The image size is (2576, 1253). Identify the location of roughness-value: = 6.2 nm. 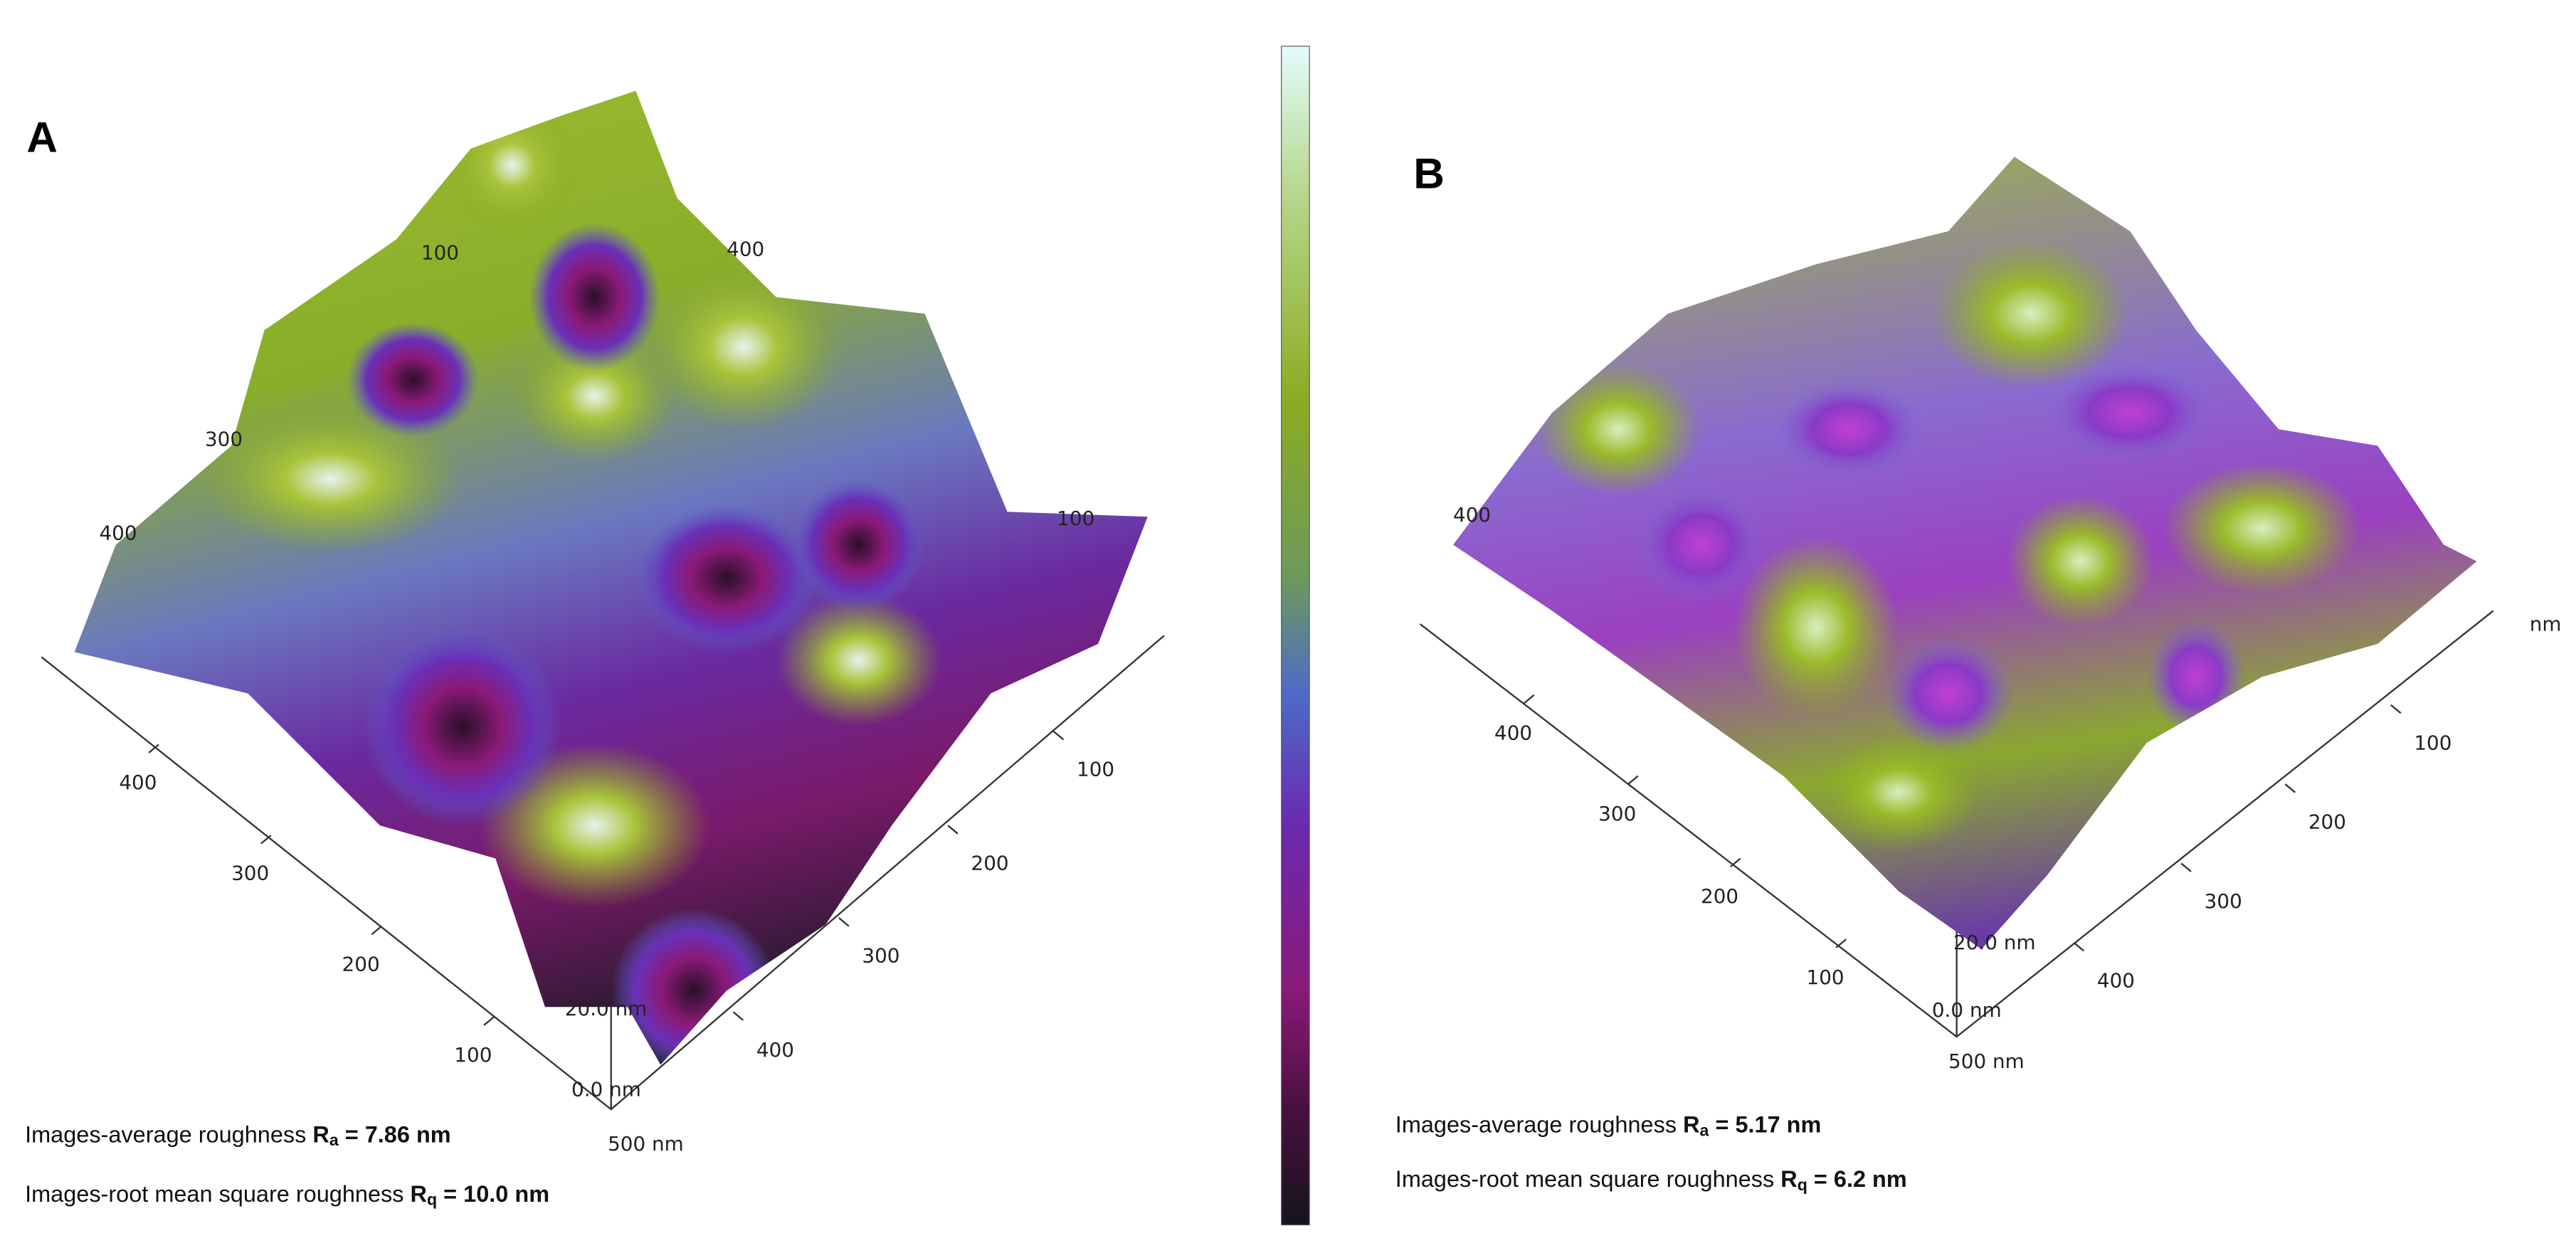
(1857, 1179).